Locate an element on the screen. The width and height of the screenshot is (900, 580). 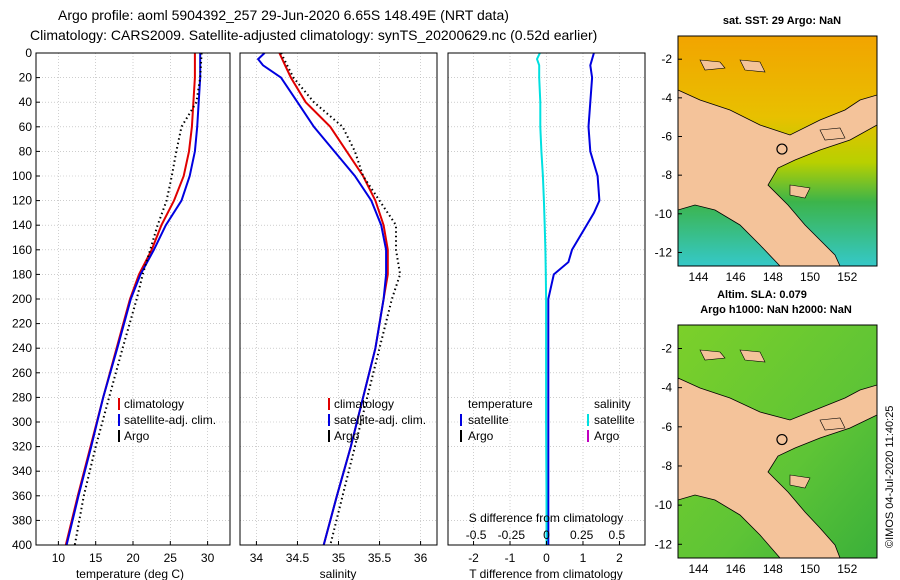
y-tick-label: 340 is located at coordinates (22, 471).